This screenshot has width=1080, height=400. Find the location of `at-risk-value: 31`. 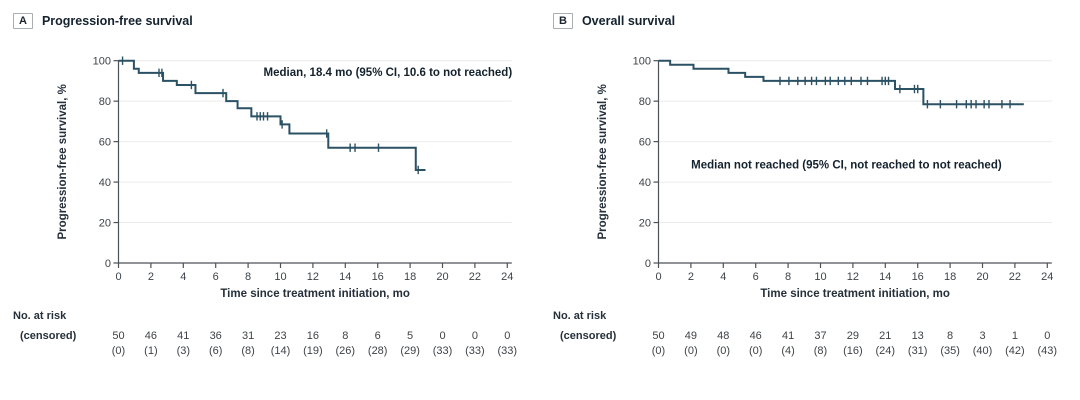

at-risk-value: 31 is located at coordinates (248, 336).